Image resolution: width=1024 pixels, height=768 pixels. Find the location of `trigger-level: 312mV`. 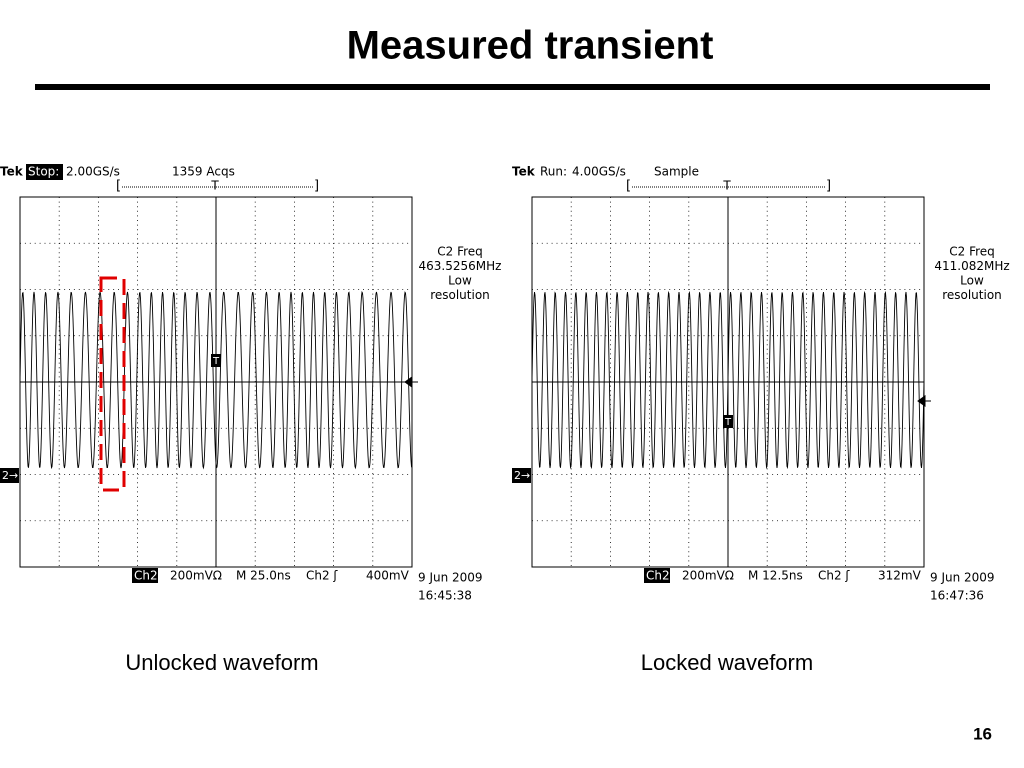

trigger-level: 312mV is located at coordinates (900, 576).